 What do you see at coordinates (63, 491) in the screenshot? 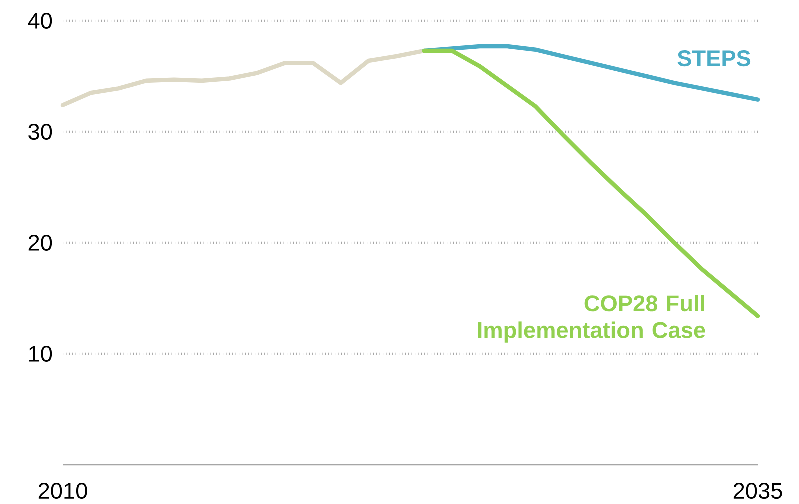
I see `x-tick-label: 2010` at bounding box center [63, 491].